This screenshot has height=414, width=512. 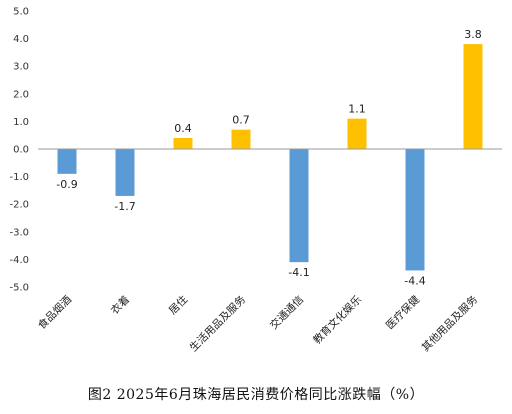 What do you see at coordinates (218, 324) in the screenshot?
I see `category-label: 生活用品及服务` at bounding box center [218, 324].